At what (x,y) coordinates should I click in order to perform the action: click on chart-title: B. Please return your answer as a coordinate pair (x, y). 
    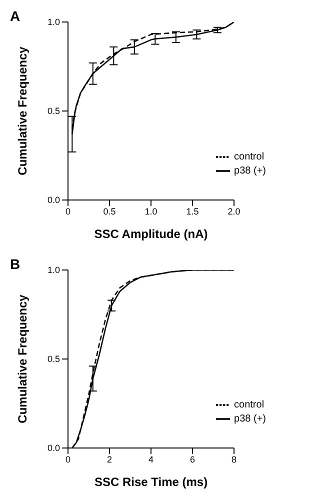
    Looking at the image, I should click on (15, 264).